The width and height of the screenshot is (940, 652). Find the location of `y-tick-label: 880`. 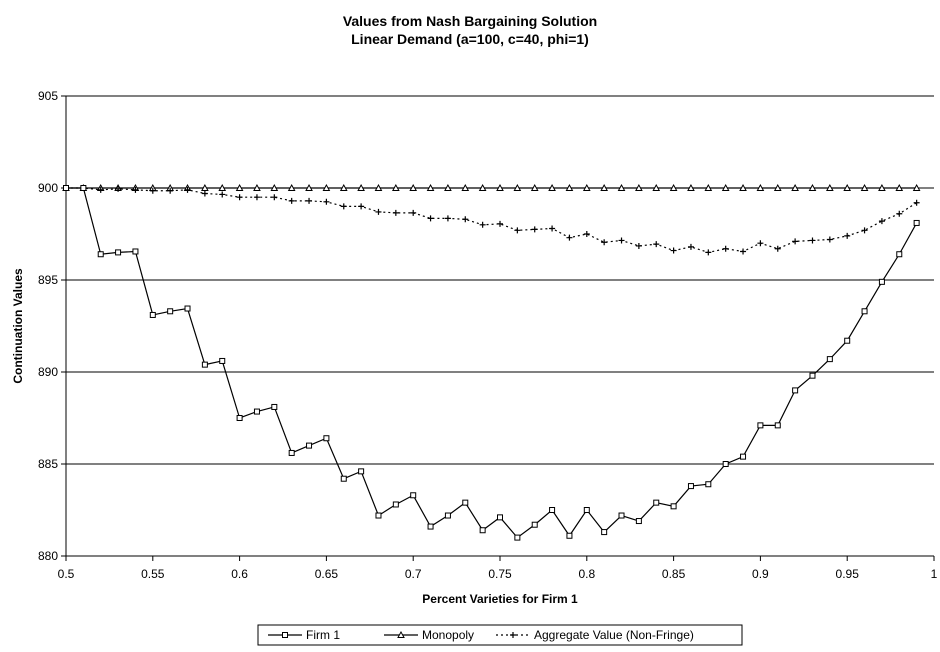

y-tick-label: 880 is located at coordinates (48, 556).